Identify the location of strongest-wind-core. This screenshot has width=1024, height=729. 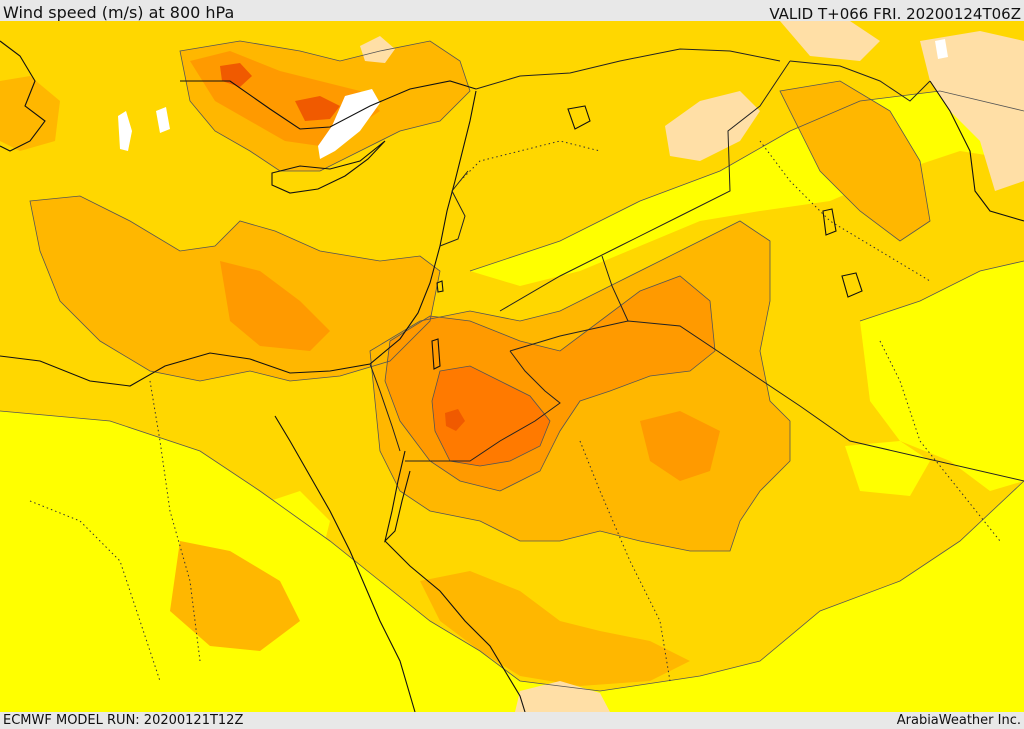
(491, 416).